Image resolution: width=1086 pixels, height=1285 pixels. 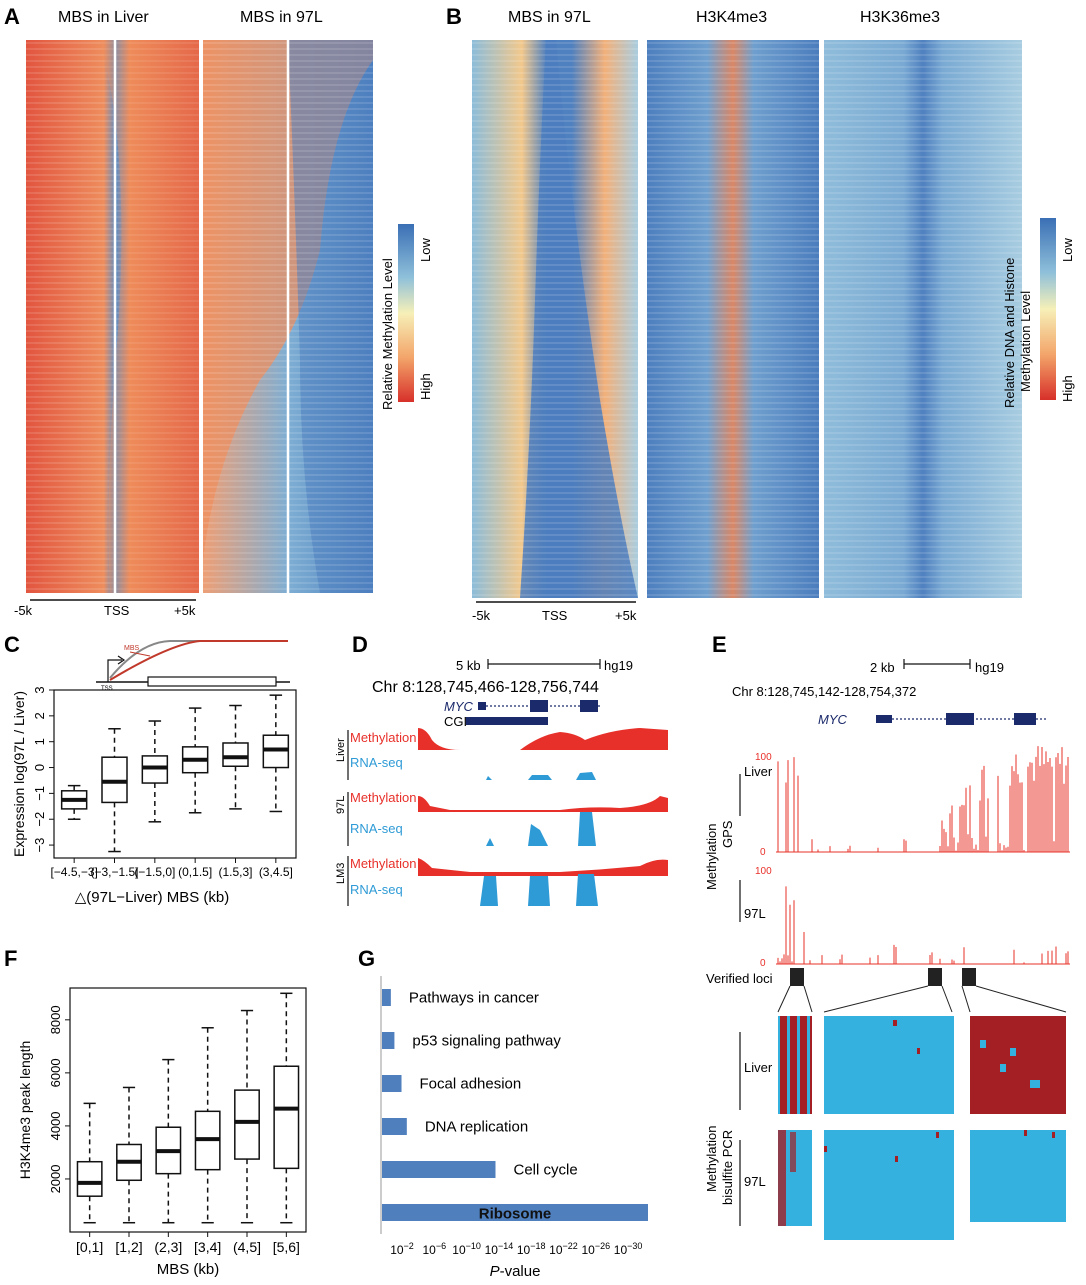 What do you see at coordinates (12, 644) in the screenshot?
I see `panel-c-label: C` at bounding box center [12, 644].